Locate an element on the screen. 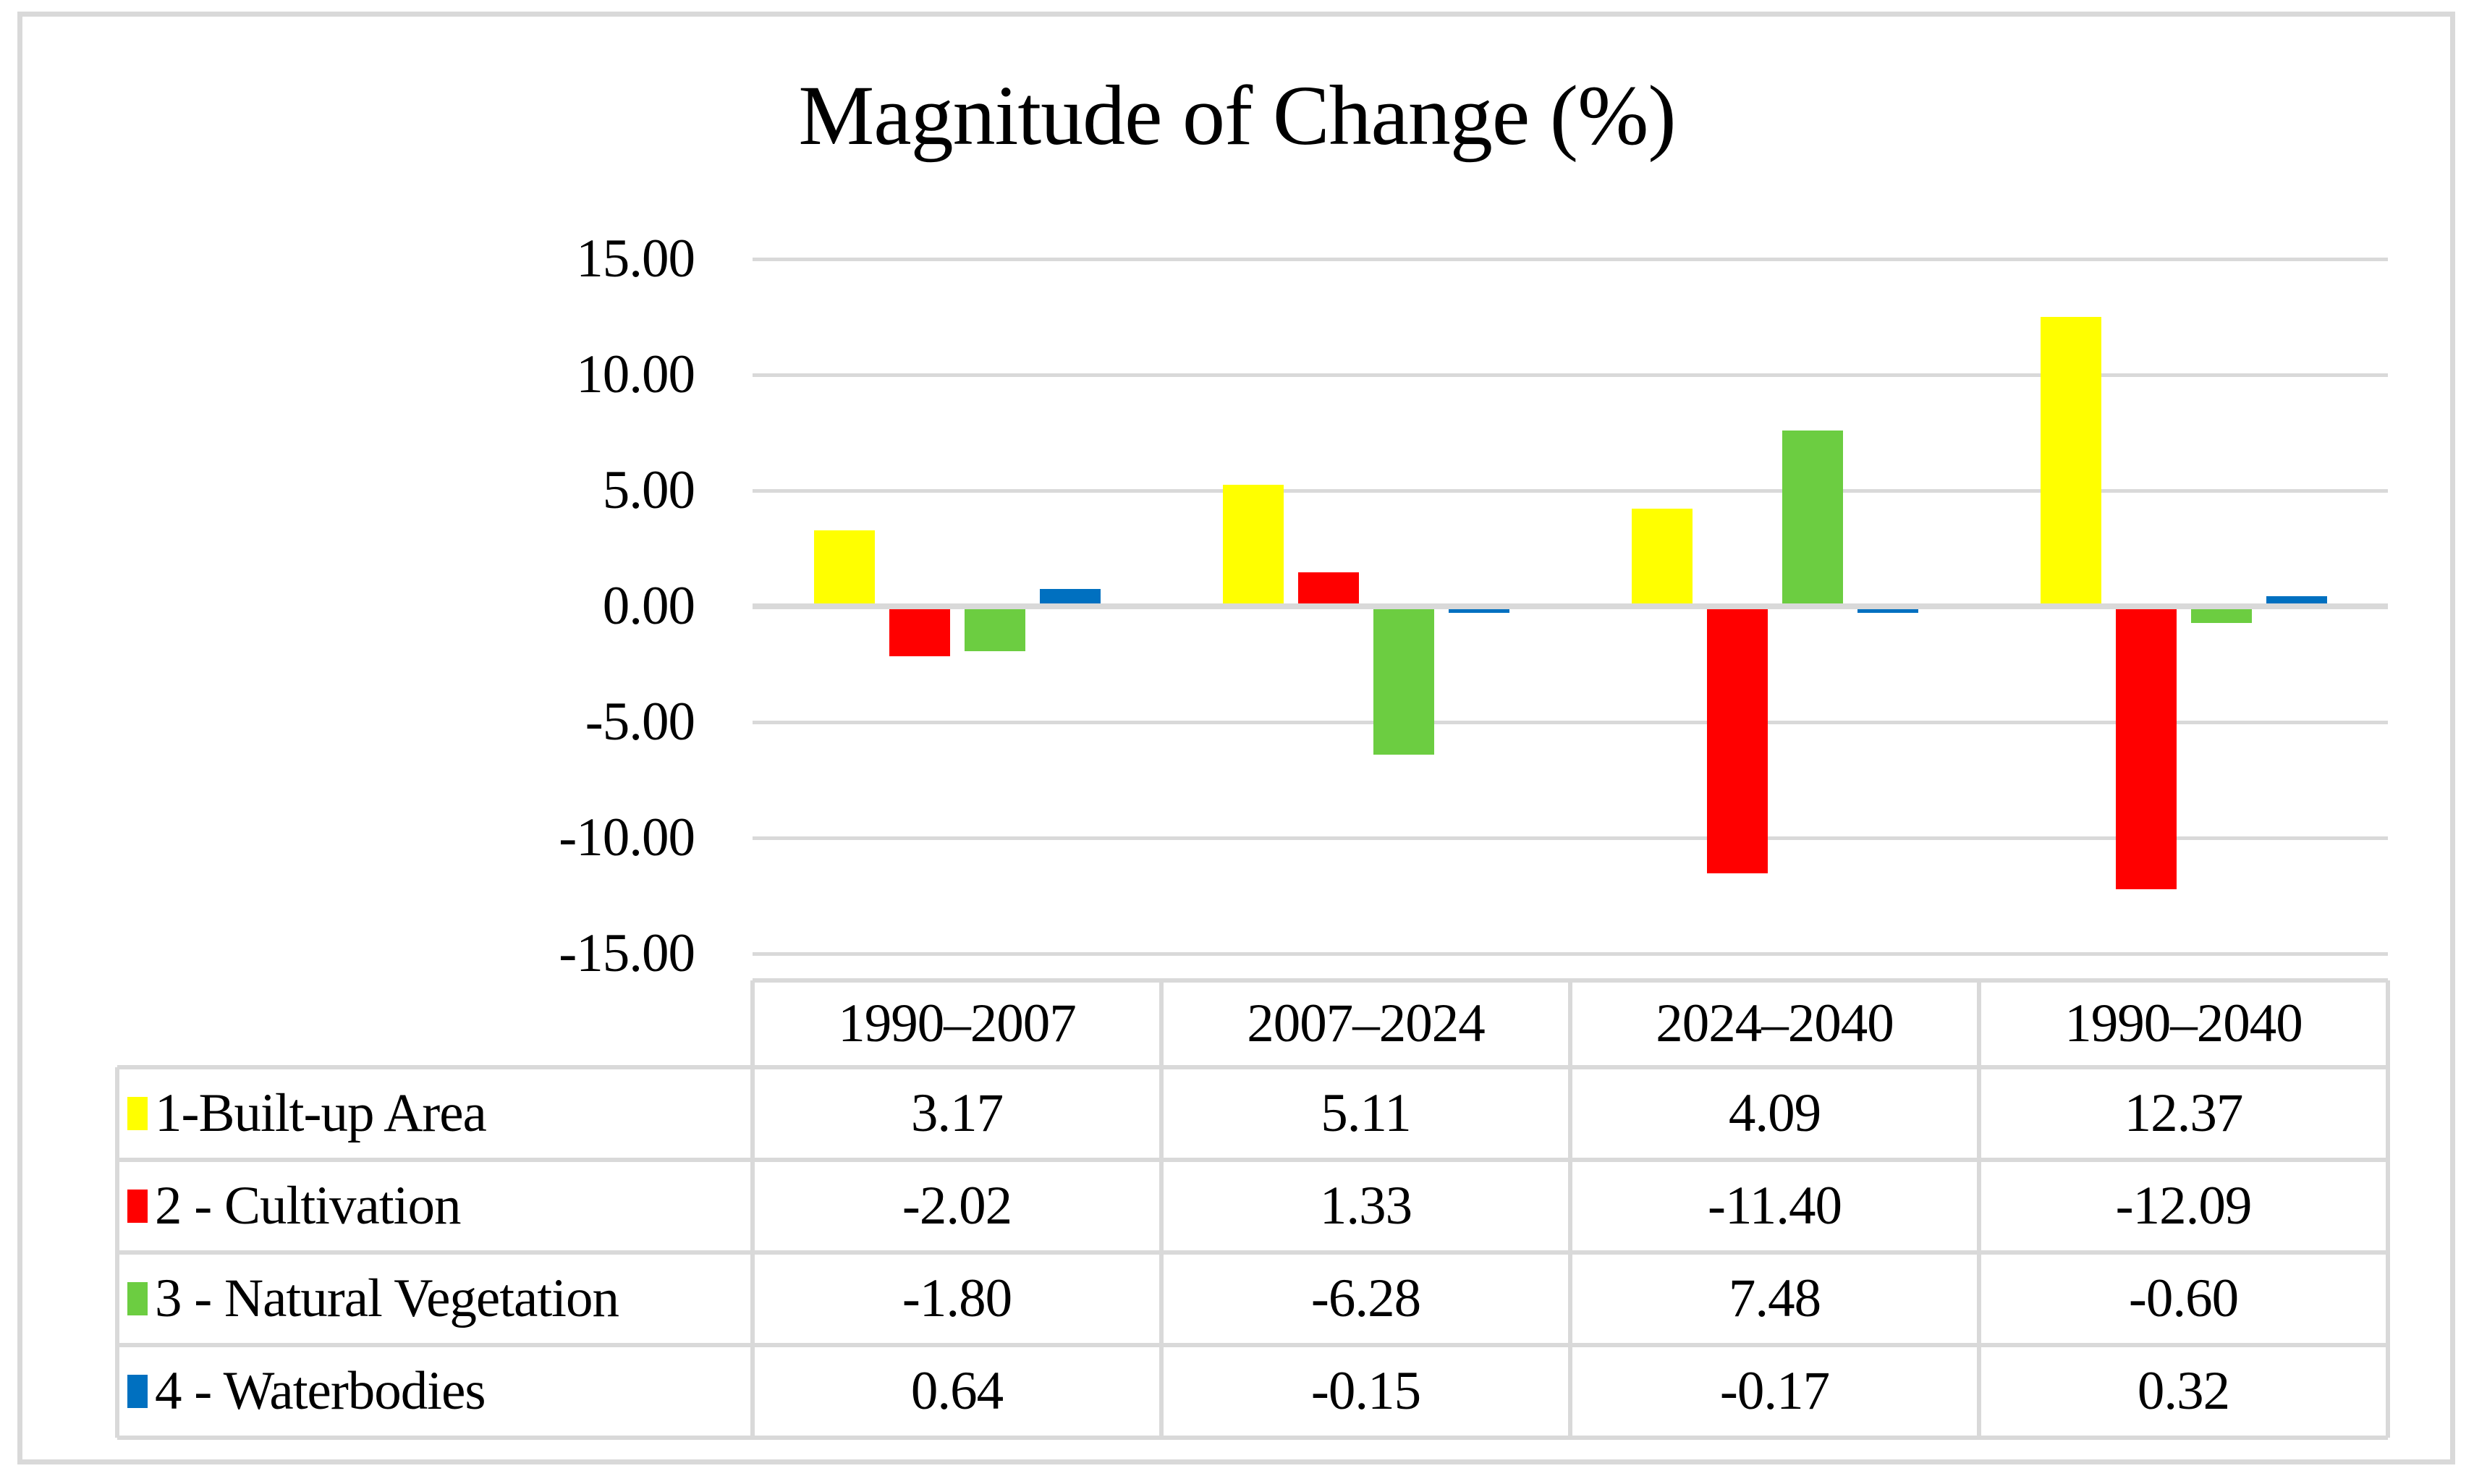  bar-series1-period3 is located at coordinates (1662, 556).